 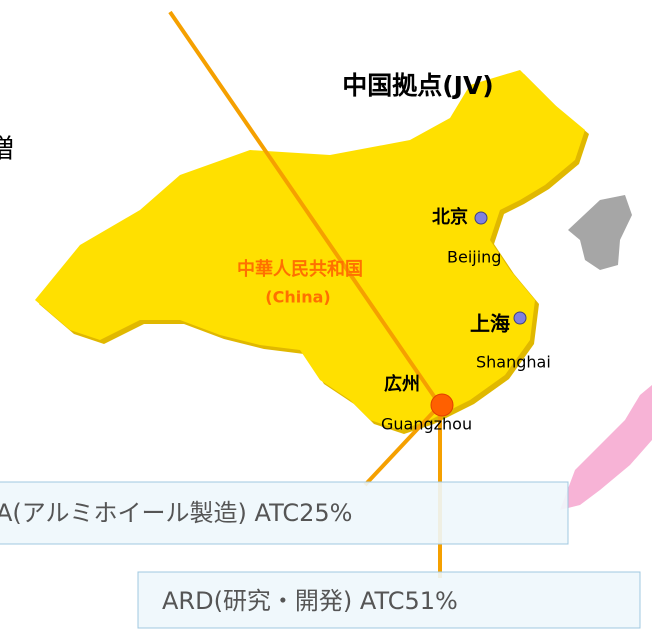 I want to click on korea, so click(x=600, y=232).